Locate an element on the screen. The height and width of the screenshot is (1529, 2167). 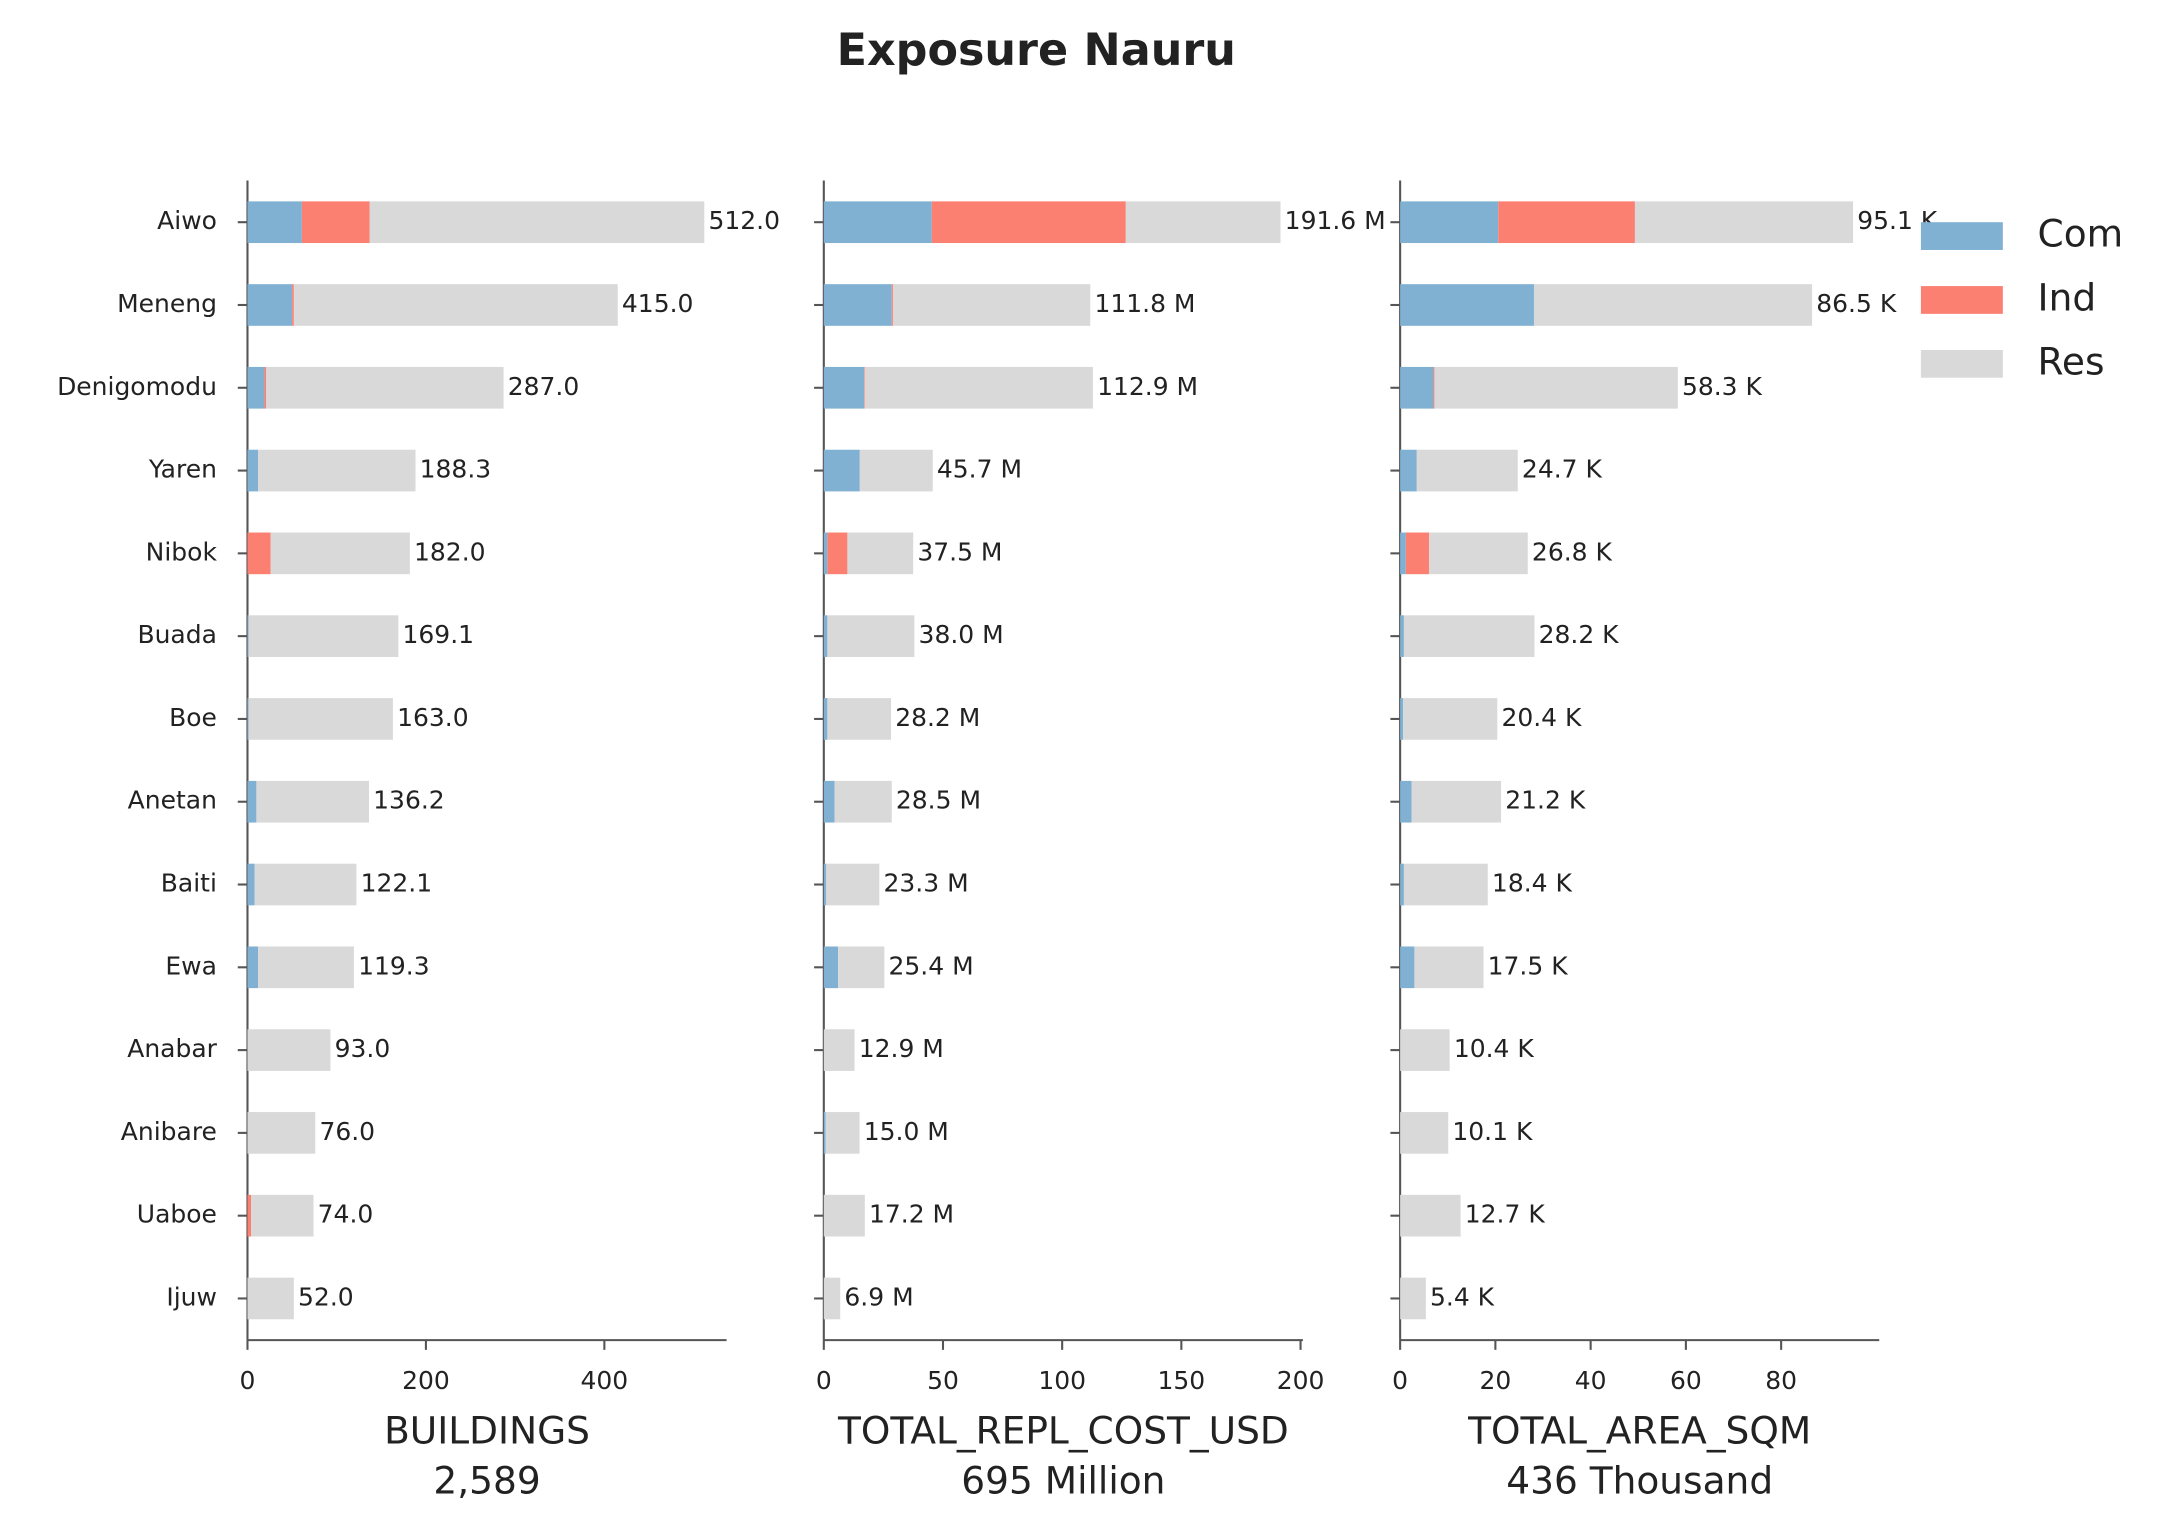
y-tick-label: Aiwo is located at coordinates (187, 220).